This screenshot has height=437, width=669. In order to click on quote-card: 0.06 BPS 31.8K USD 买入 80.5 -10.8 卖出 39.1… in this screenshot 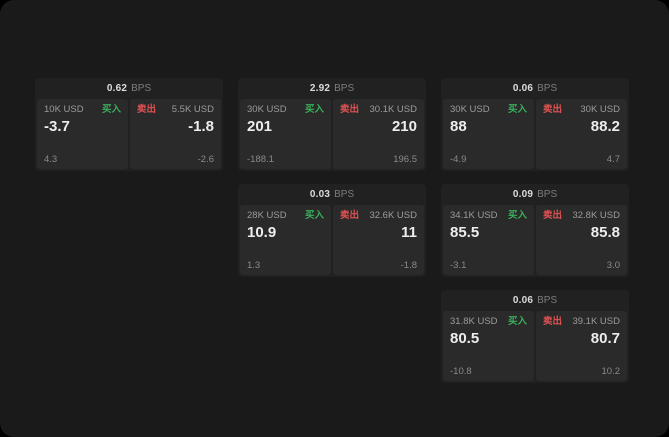, I will do `click(535, 336)`.